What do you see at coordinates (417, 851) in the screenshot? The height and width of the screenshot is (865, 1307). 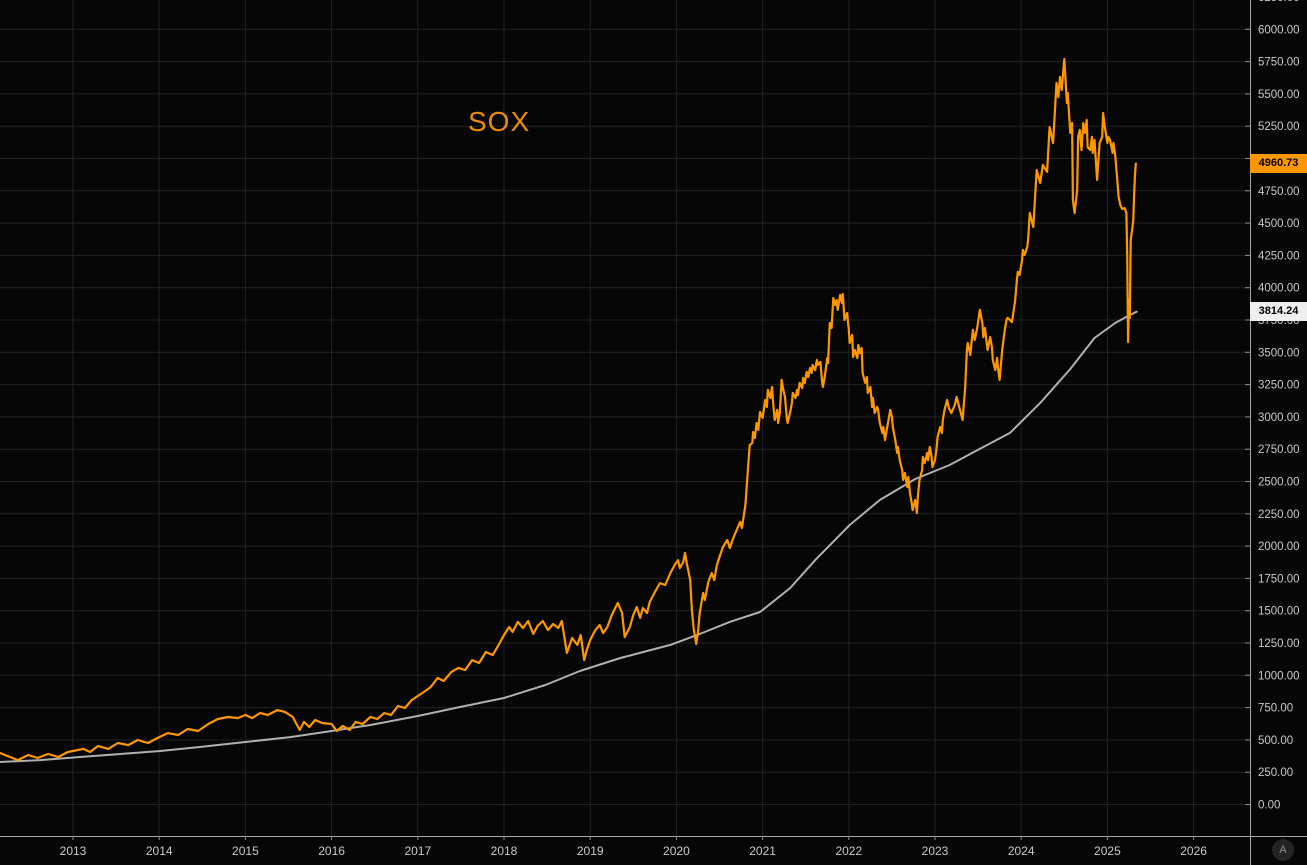 I see `svg-text: 2017` at bounding box center [417, 851].